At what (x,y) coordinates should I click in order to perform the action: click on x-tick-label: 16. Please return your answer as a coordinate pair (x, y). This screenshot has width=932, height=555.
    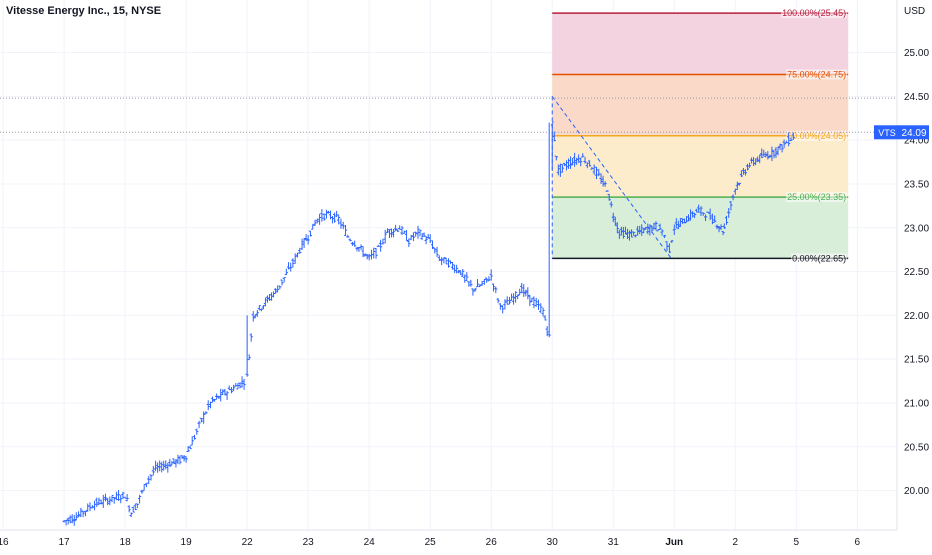
    Looking at the image, I should click on (4, 542).